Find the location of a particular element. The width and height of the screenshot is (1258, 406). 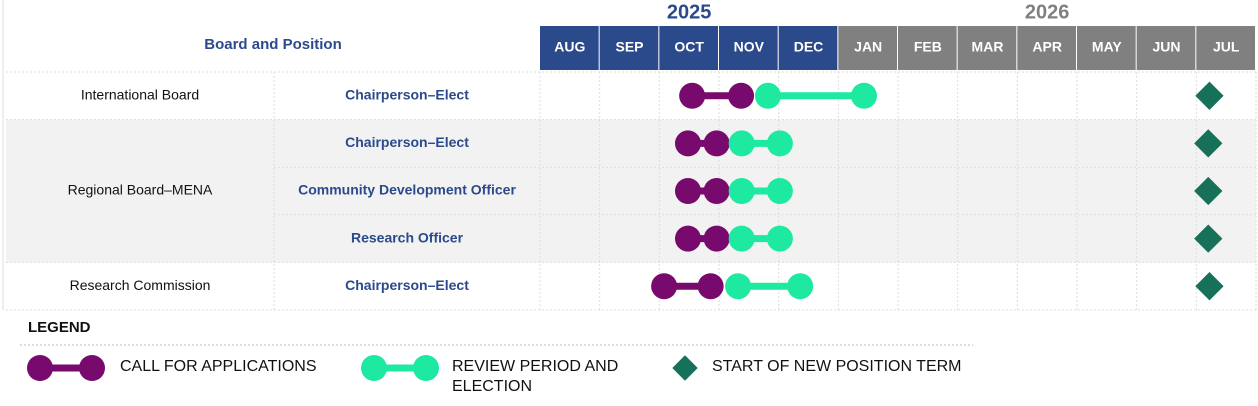

month-label: JUN is located at coordinates (1166, 47).